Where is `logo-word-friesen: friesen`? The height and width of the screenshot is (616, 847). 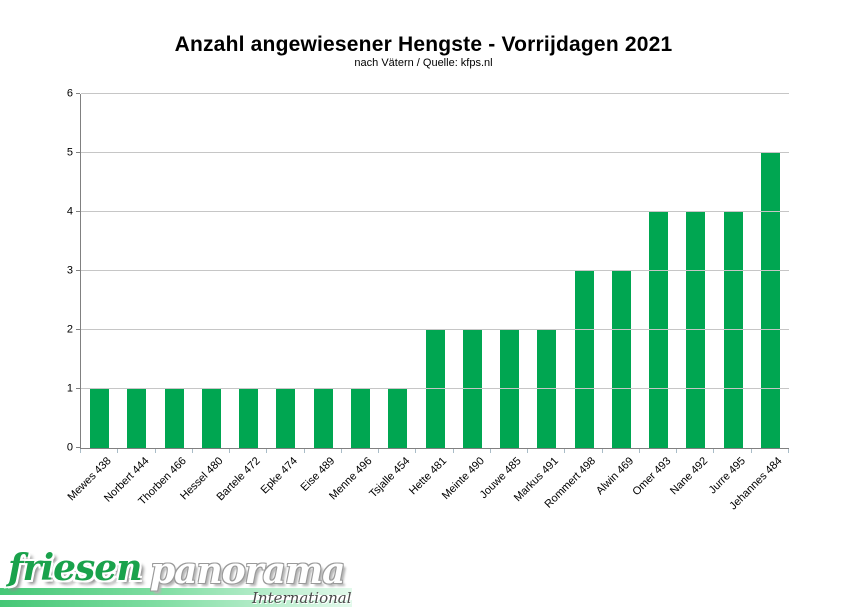
logo-word-friesen: friesen is located at coordinates (75, 568).